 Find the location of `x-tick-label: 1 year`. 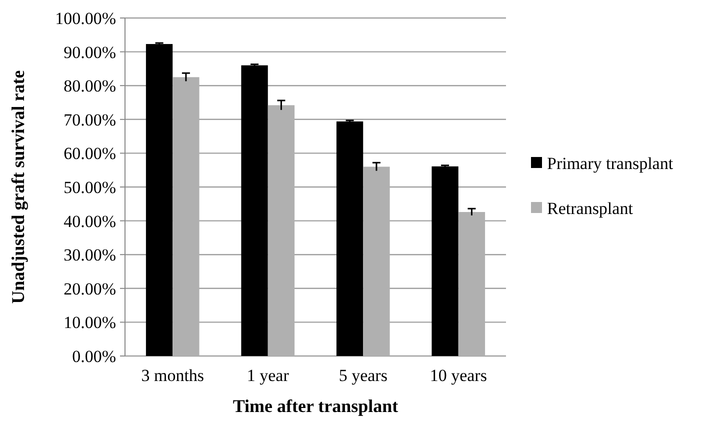

x-tick-label: 1 year is located at coordinates (268, 375).